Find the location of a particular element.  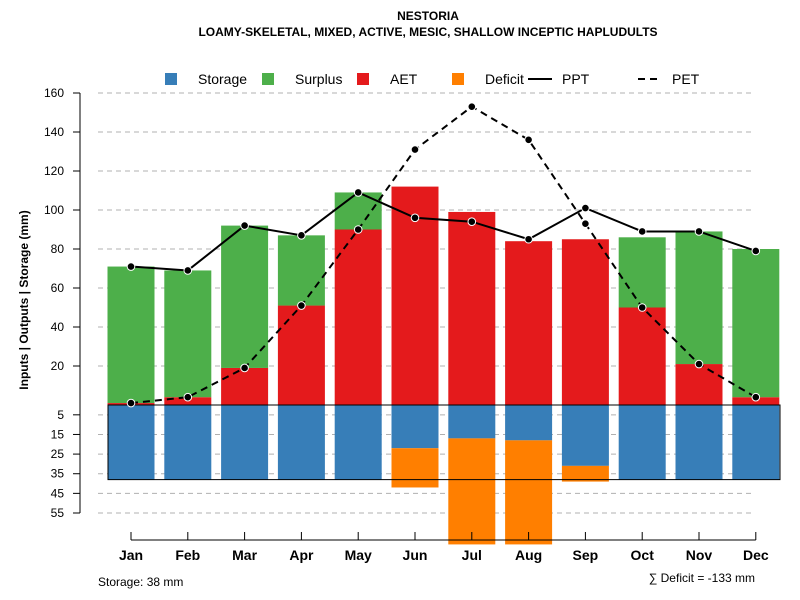

y-tick-label: 80 is located at coordinates (58, 249).